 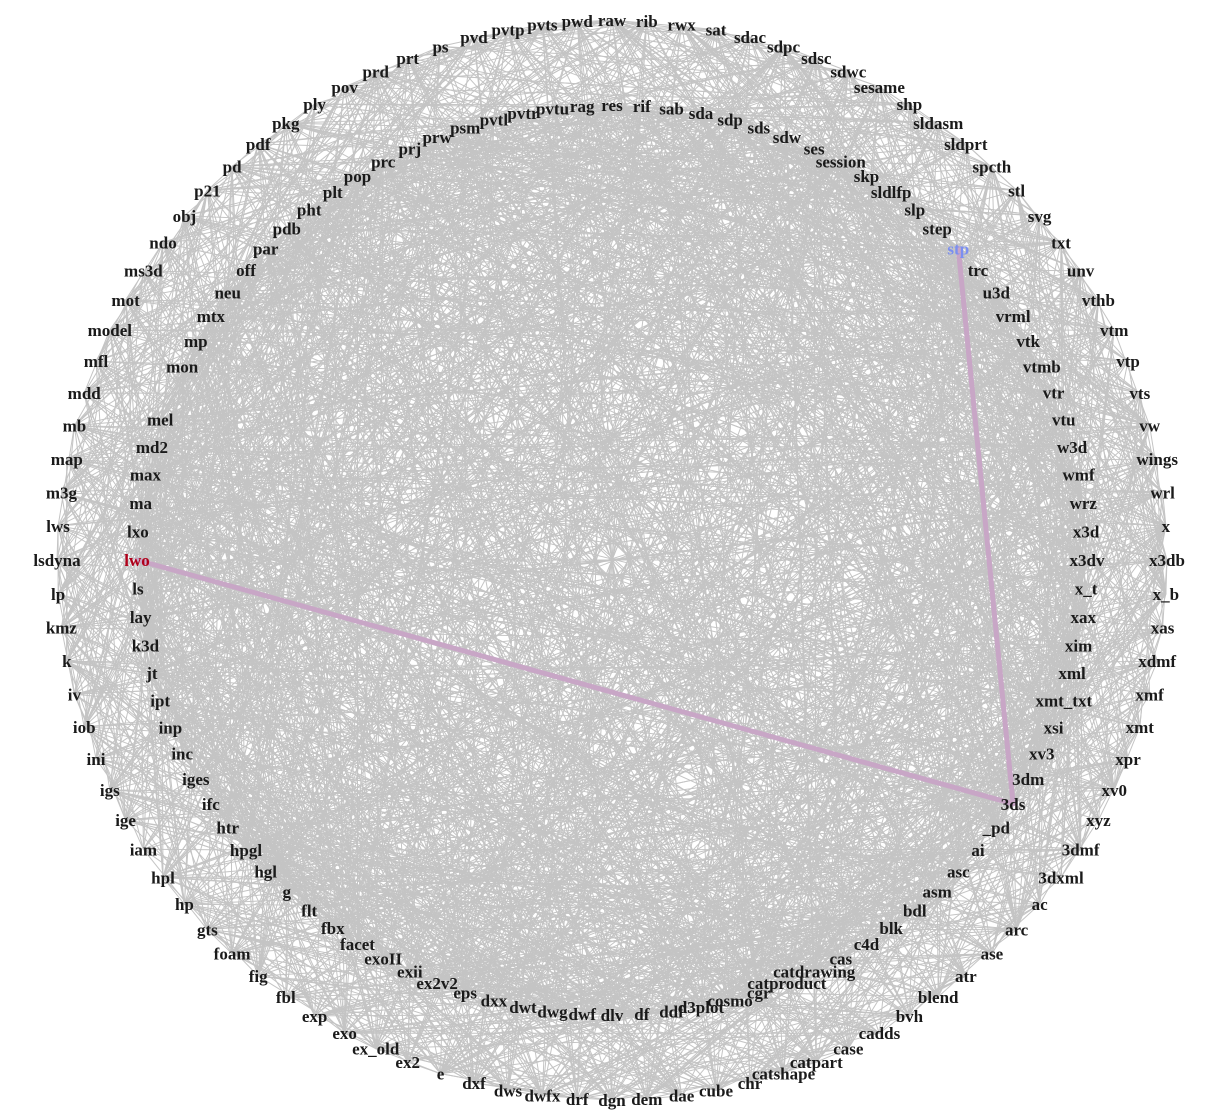 What do you see at coordinates (647, 21) in the screenshot?
I see `node-label-rib: rib` at bounding box center [647, 21].